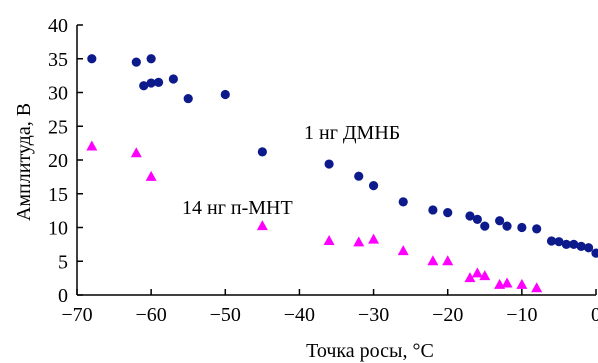 The height and width of the screenshot is (363, 598). Describe the element at coordinates (58, 161) in the screenshot. I see `y-tick-label: 20` at that location.